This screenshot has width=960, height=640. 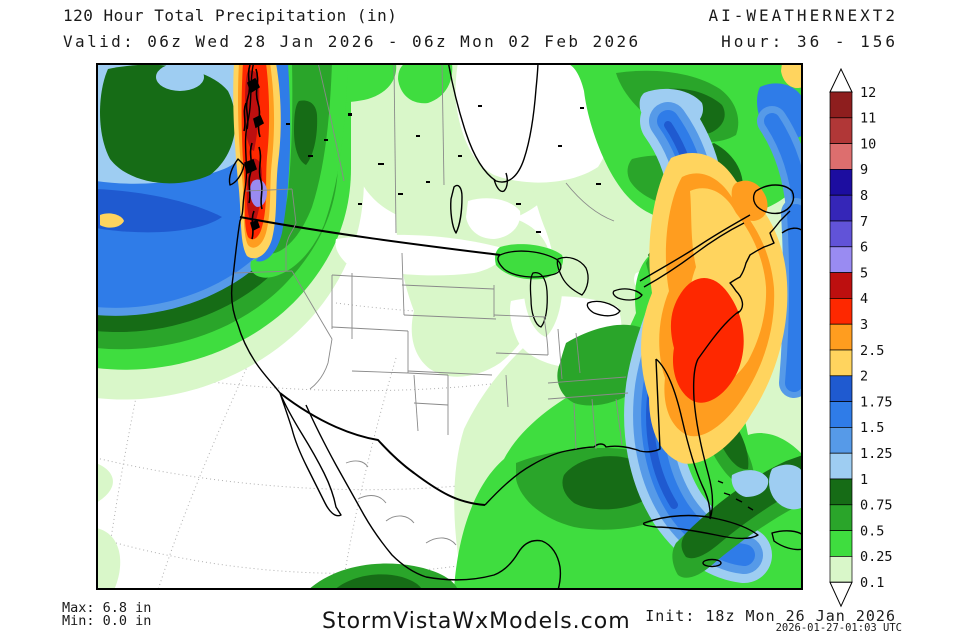 What do you see at coordinates (864, 170) in the screenshot?
I see `colorbar-tick-label: 9` at bounding box center [864, 170].